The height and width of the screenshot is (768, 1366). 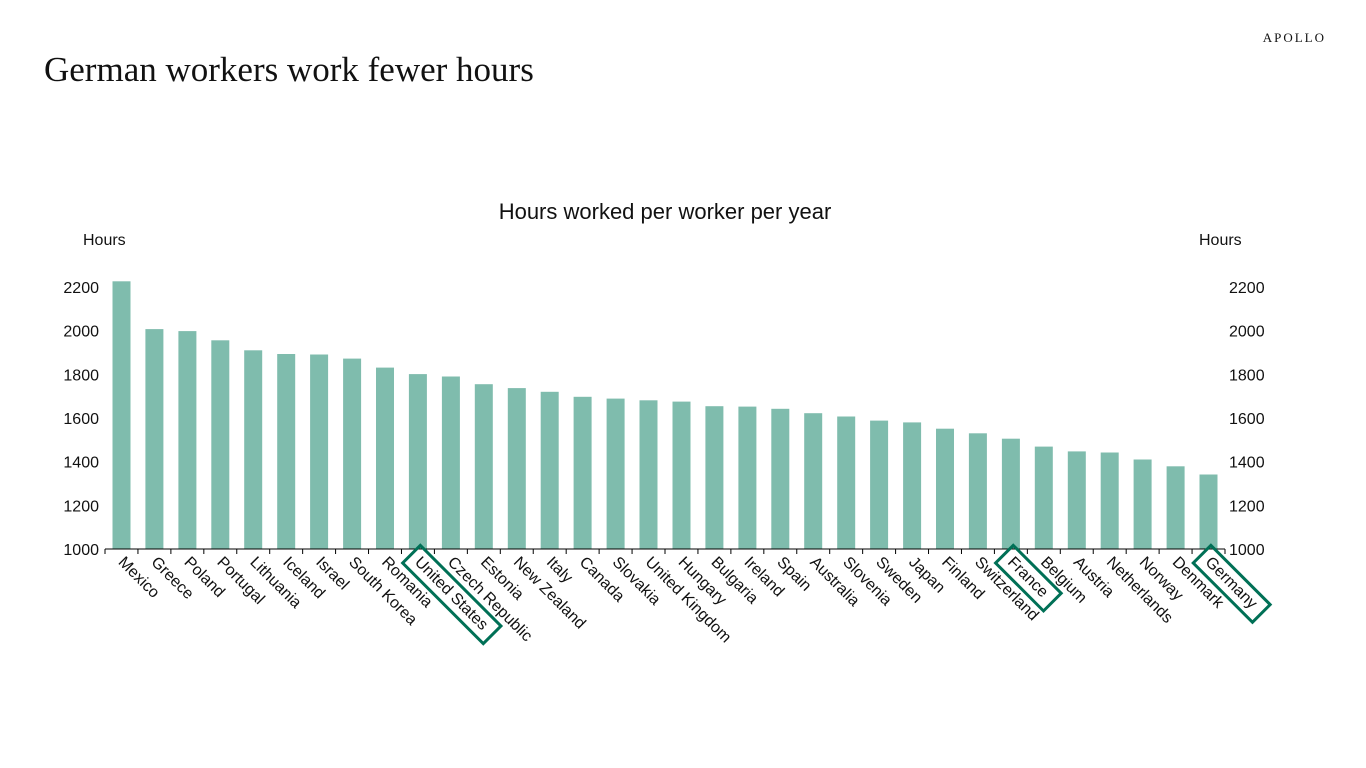 What do you see at coordinates (121, 415) in the screenshot?
I see `bar-mexico` at bounding box center [121, 415].